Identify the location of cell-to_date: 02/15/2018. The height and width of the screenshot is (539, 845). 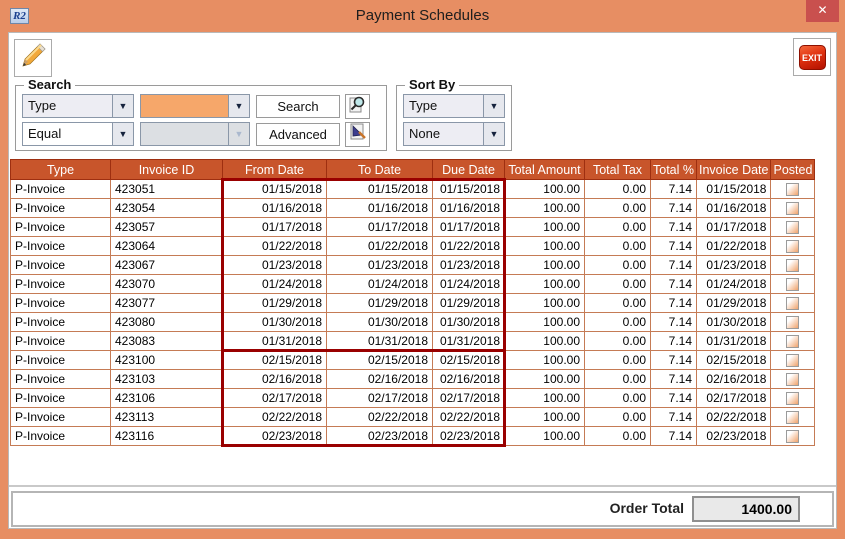
(379, 360).